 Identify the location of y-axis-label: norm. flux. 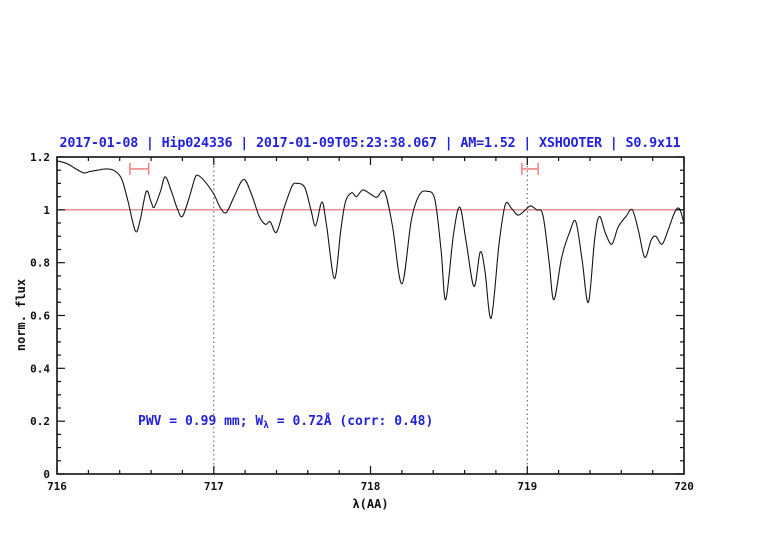
(21, 315).